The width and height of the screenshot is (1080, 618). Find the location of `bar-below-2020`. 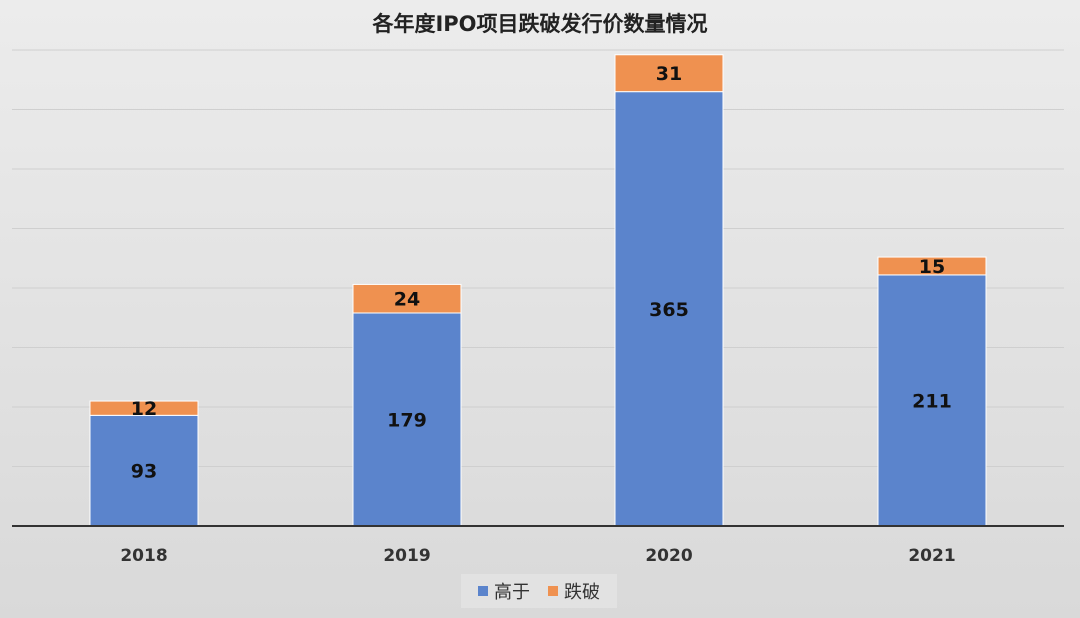

bar-below-2020 is located at coordinates (669, 73).